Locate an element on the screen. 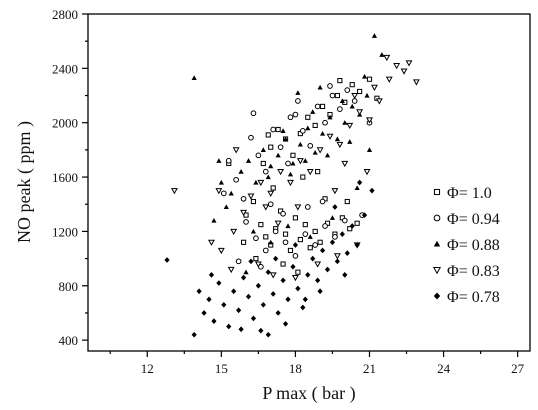  x-axis-title: P max ( bar ) is located at coordinates (308, 393).